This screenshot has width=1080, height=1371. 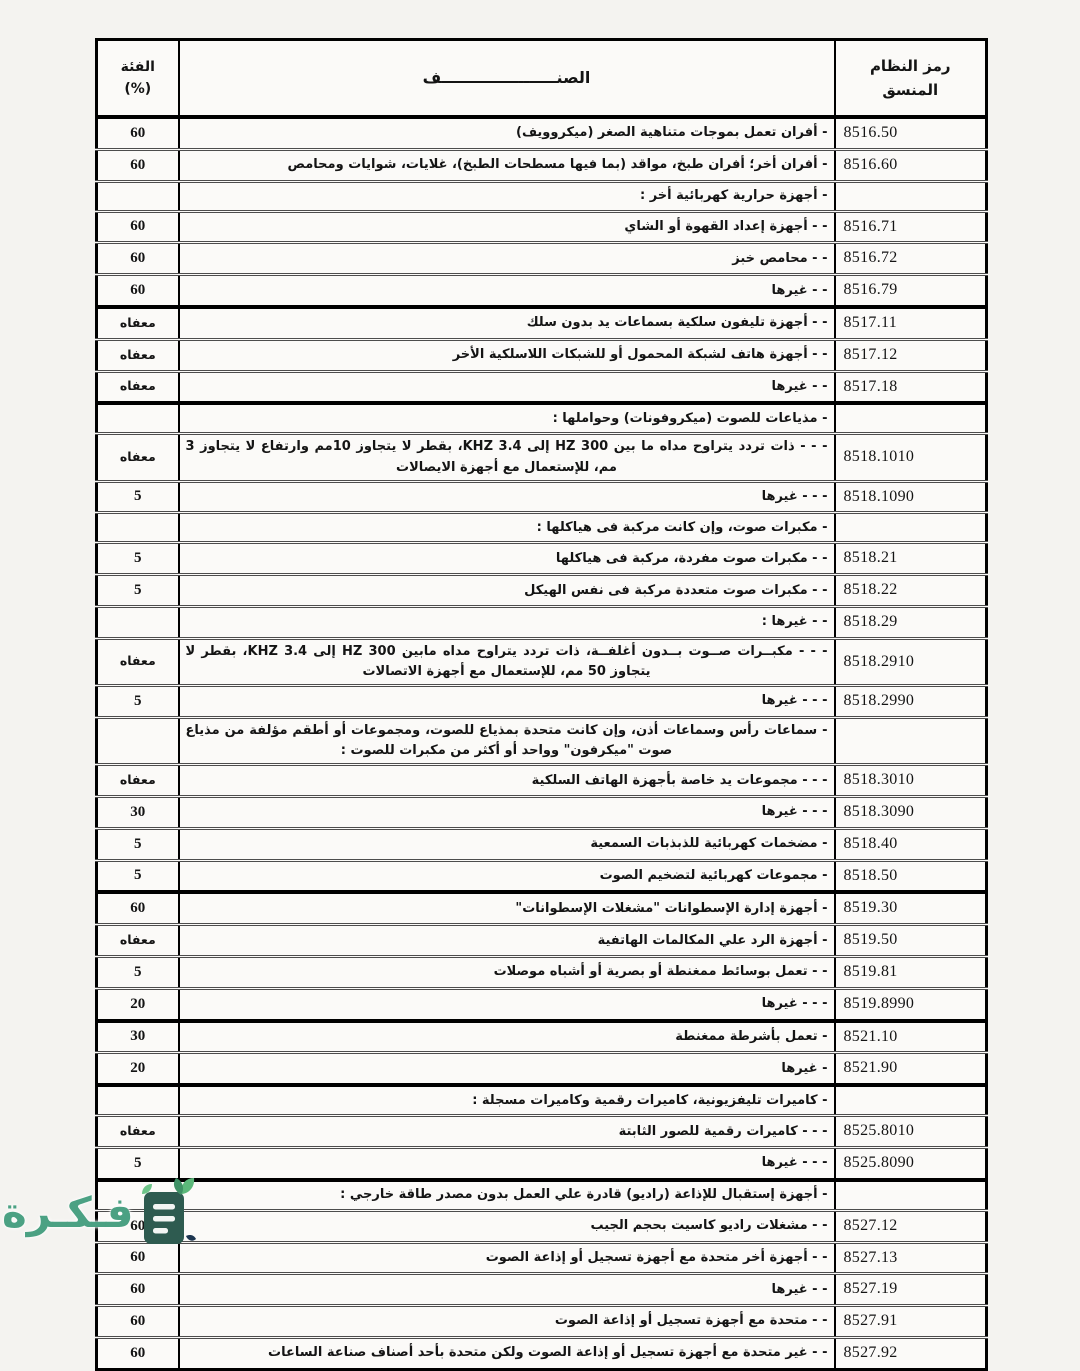 What do you see at coordinates (910, 558) in the screenshot?
I see `hs-code-cell: 8518.21` at bounding box center [910, 558].